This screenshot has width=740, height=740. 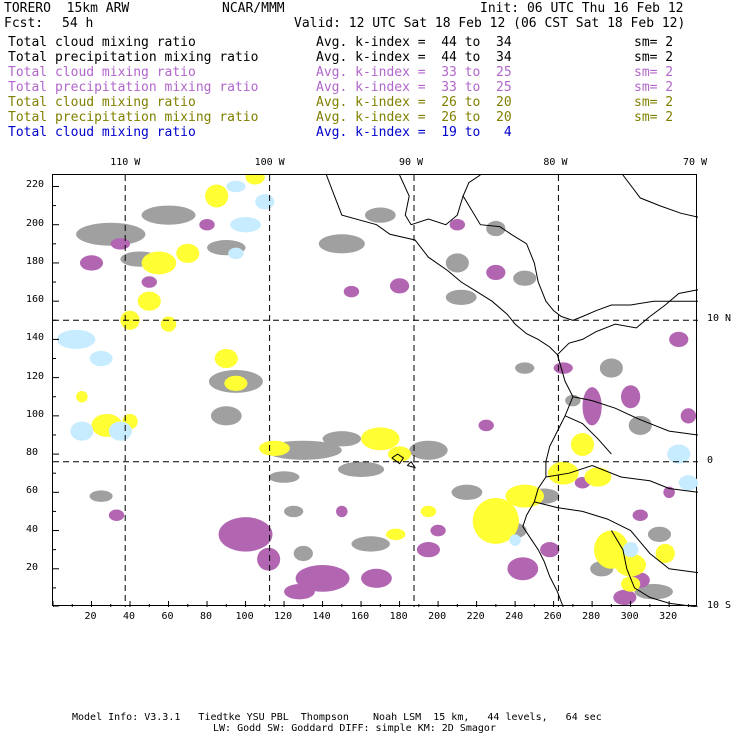 I want to click on longitude-label: 100 W, so click(x=269, y=162).